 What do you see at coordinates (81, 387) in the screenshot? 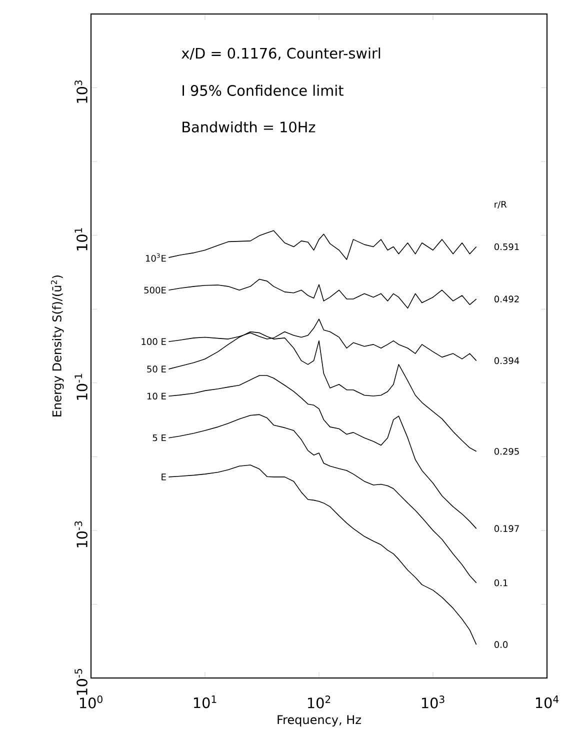
I see `y-tick-label: 10$^{-1}$` at bounding box center [81, 387].